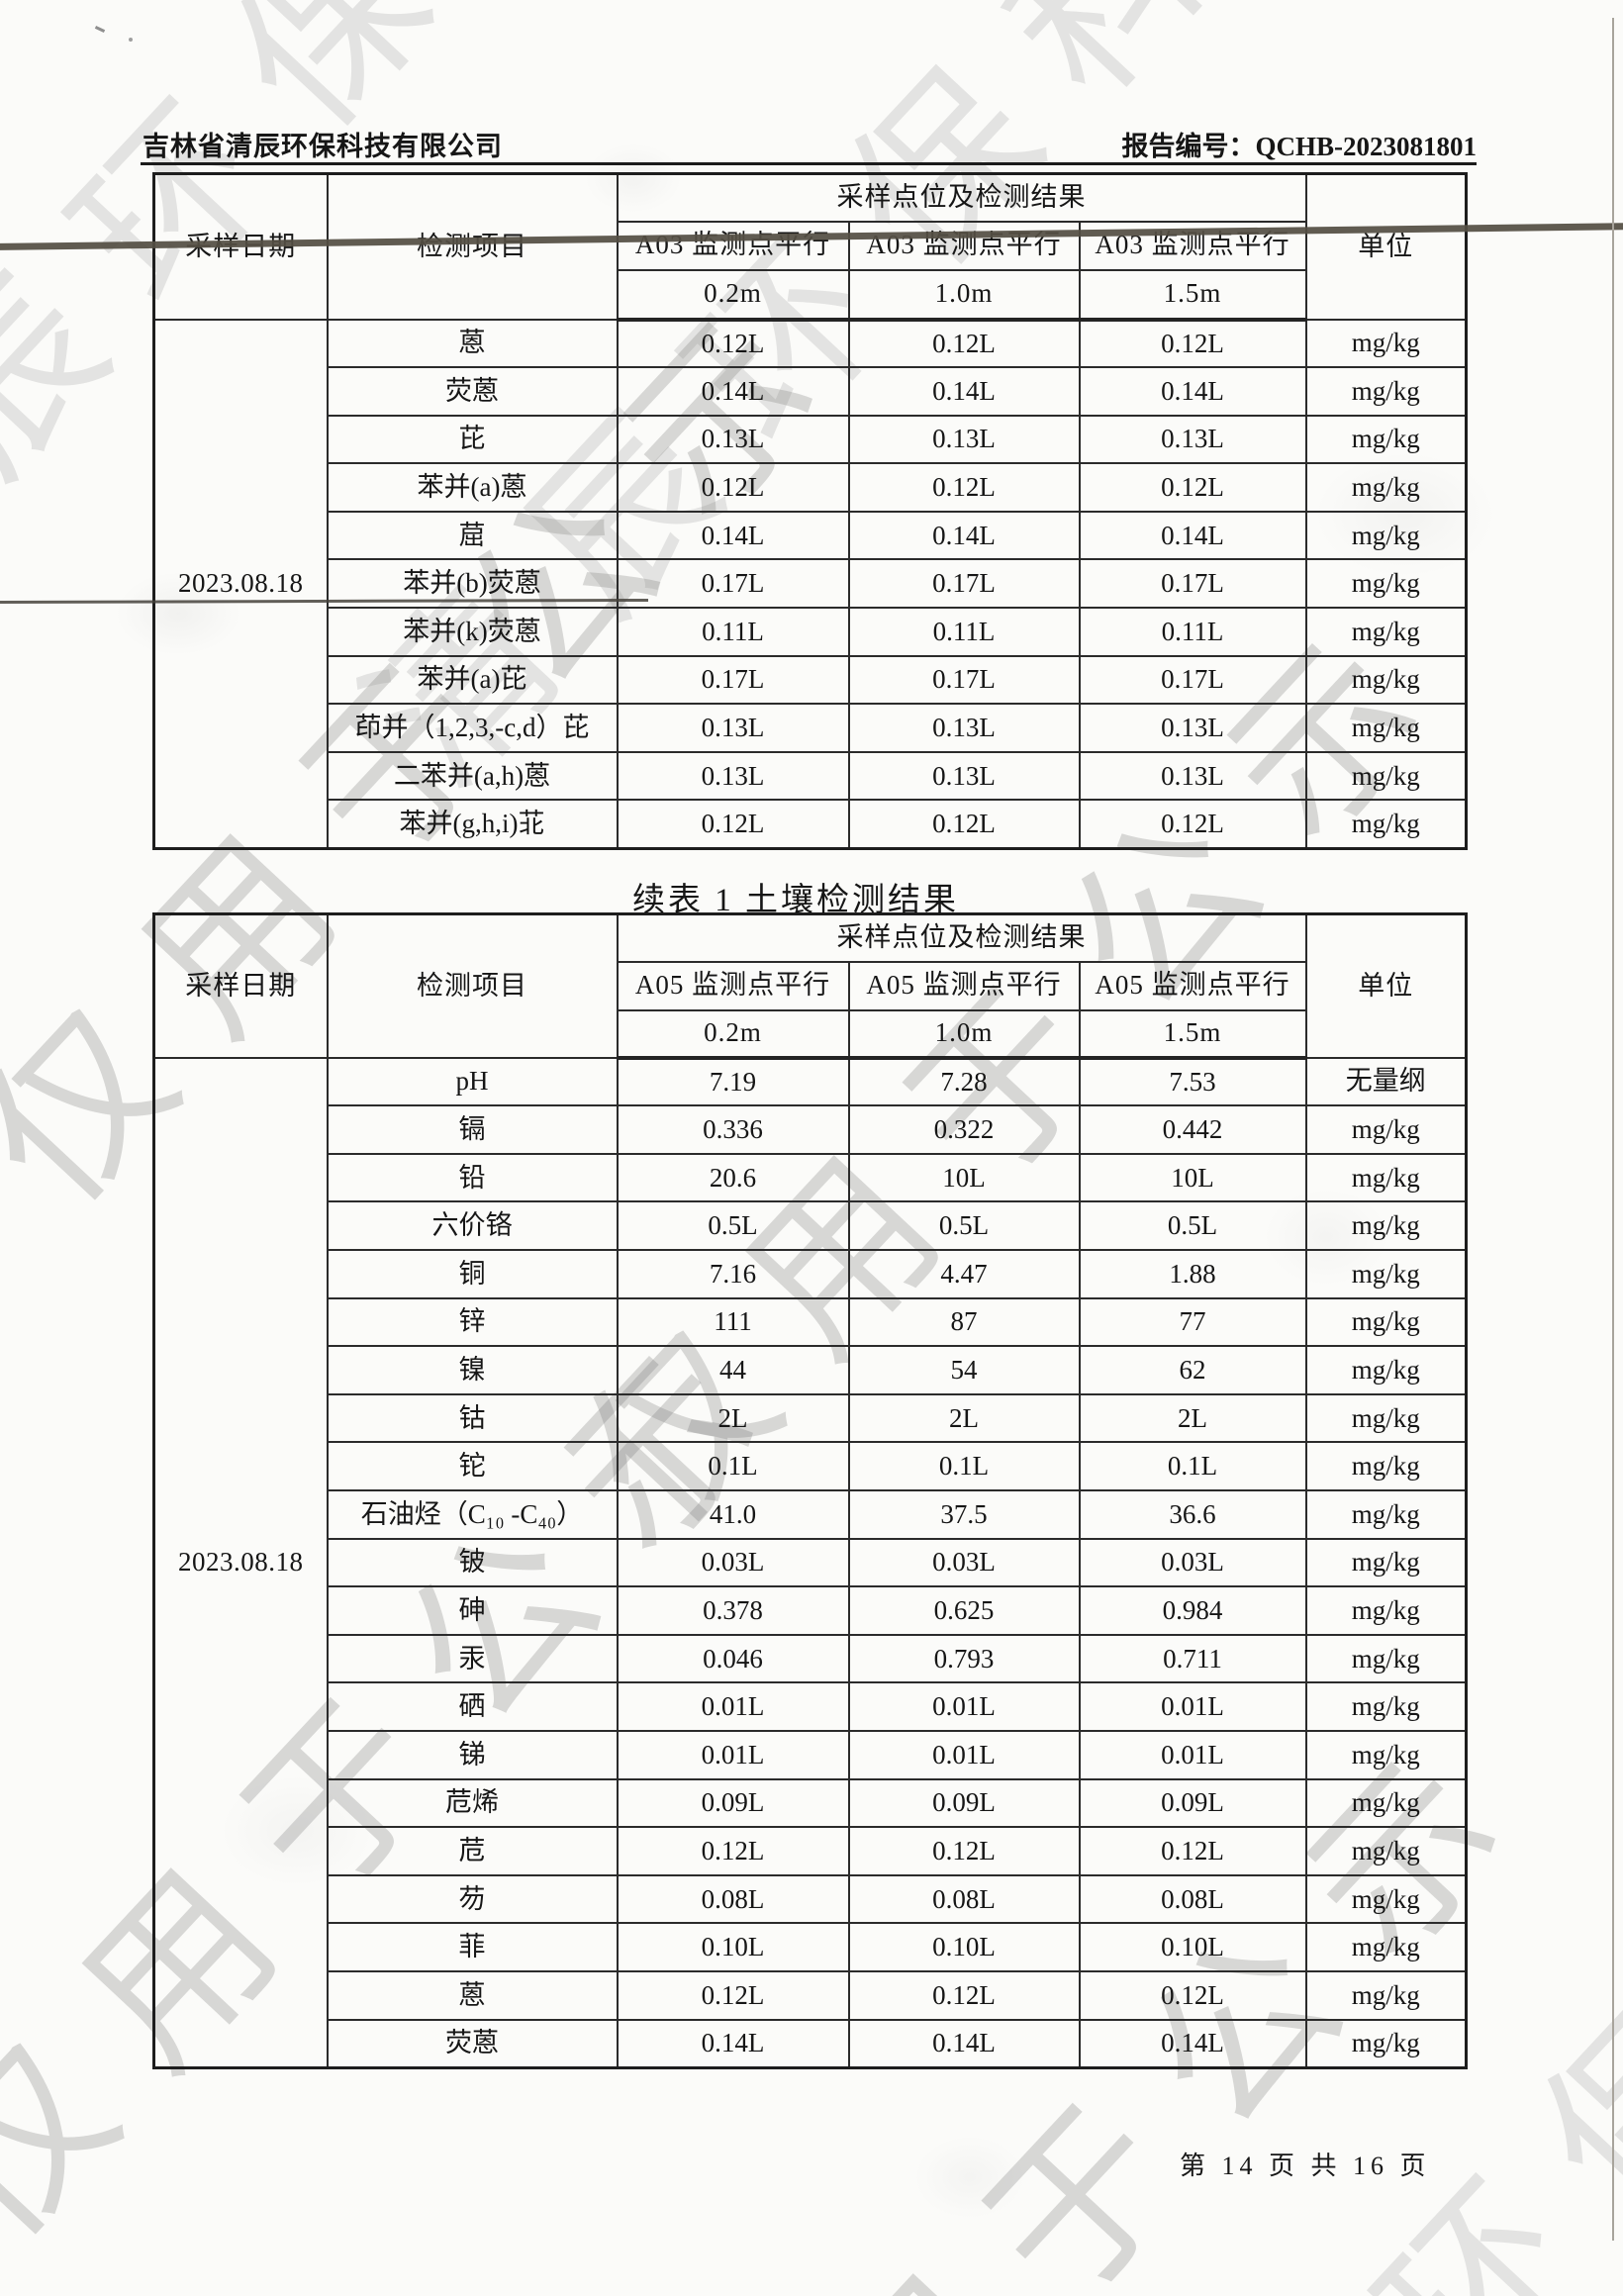 This screenshot has width=1623, height=2296. I want to click on t2-row-19: 菲 0.10L 0.10L 0.10L mg/kg, so click(811, 1947).